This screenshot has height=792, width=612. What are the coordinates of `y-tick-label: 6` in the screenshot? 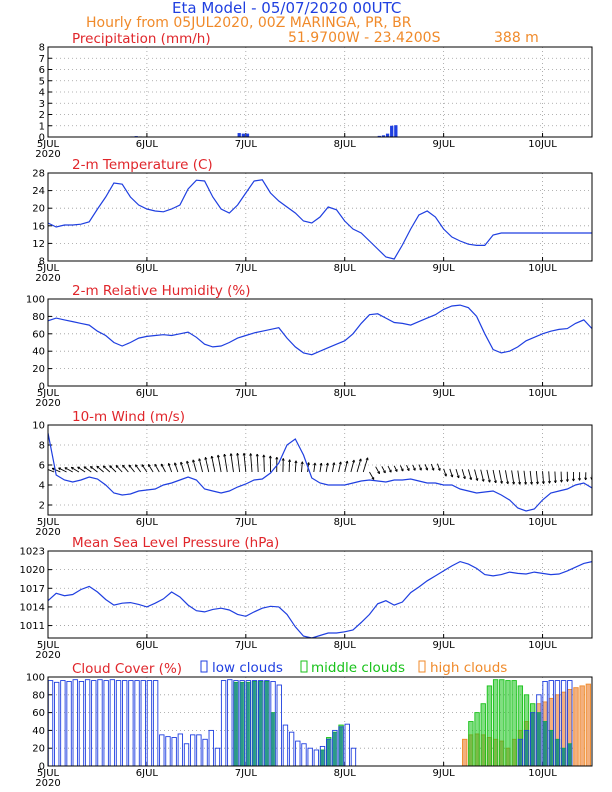 It's located at (42, 70).